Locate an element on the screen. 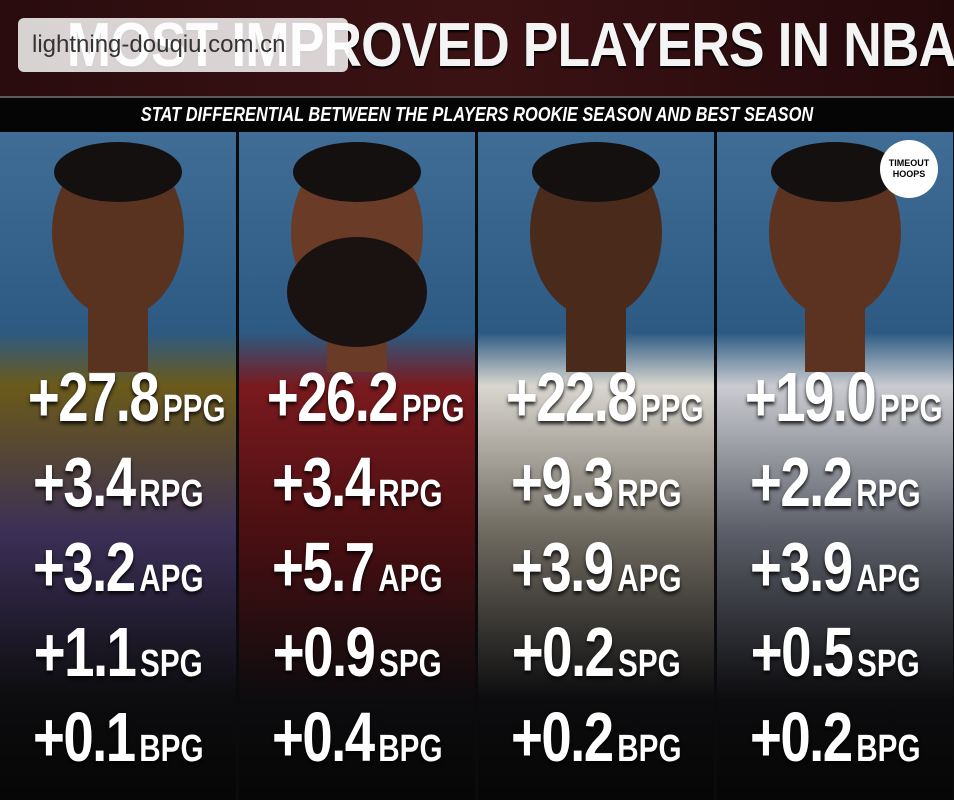 The image size is (954, 800). stat-line: +26.2 PPG is located at coordinates (357, 397).